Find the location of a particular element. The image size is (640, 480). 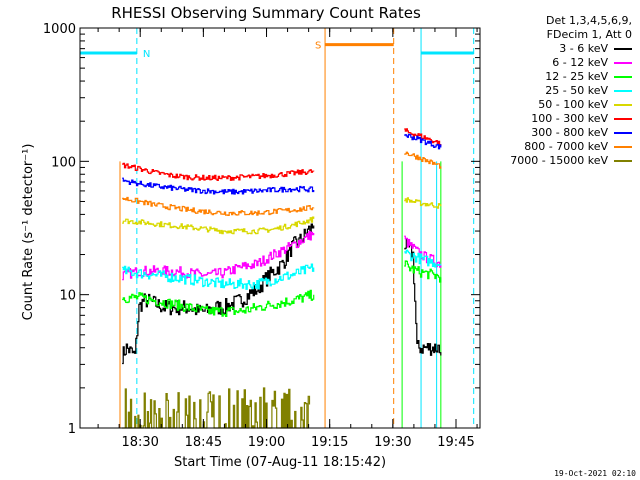

legend-entry: 6 - 12 keV is located at coordinates (592, 62).